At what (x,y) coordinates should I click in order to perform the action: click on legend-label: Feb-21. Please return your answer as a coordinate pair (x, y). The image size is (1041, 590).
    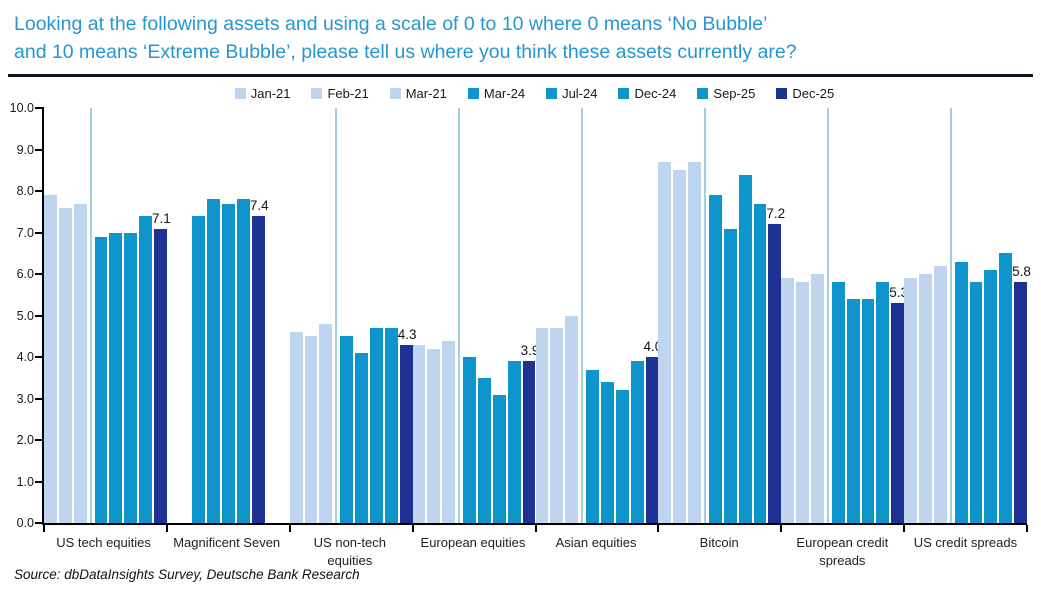
    Looking at the image, I should click on (348, 94).